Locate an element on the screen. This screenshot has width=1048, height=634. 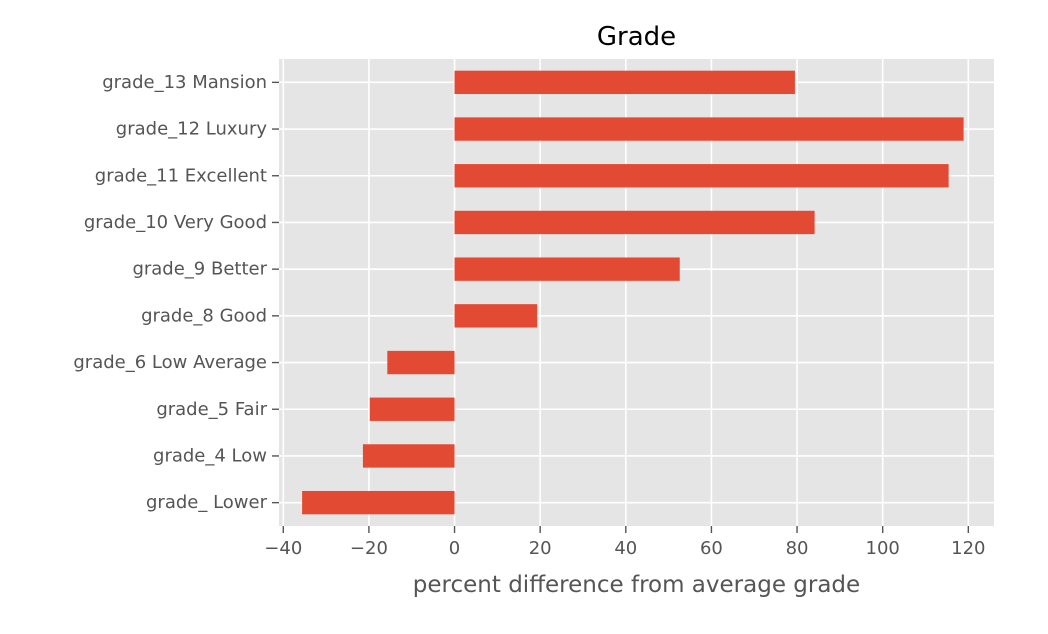
x-tick-label: 80 is located at coordinates (797, 548).